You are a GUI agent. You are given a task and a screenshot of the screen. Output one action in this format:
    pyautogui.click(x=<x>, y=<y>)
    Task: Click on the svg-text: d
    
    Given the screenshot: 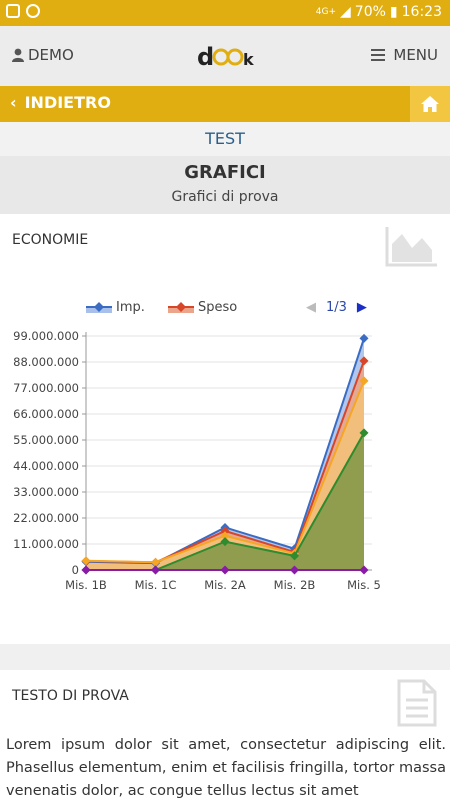 What is the action you would take?
    pyautogui.click(x=205, y=57)
    